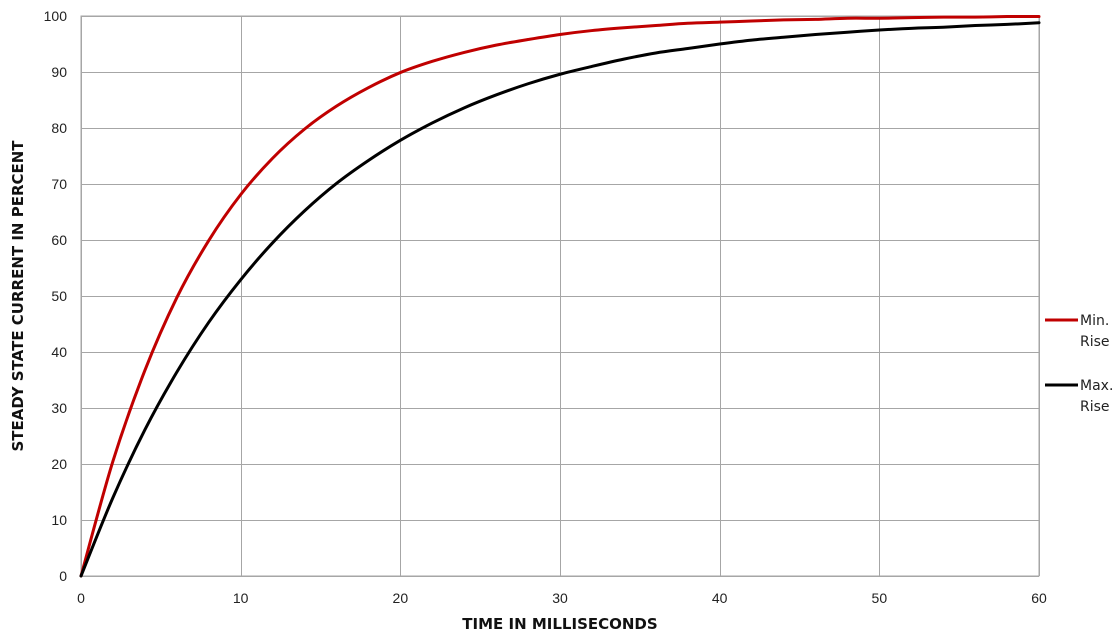  What do you see at coordinates (59, 520) in the screenshot?
I see `y-tick-label: 10` at bounding box center [59, 520].